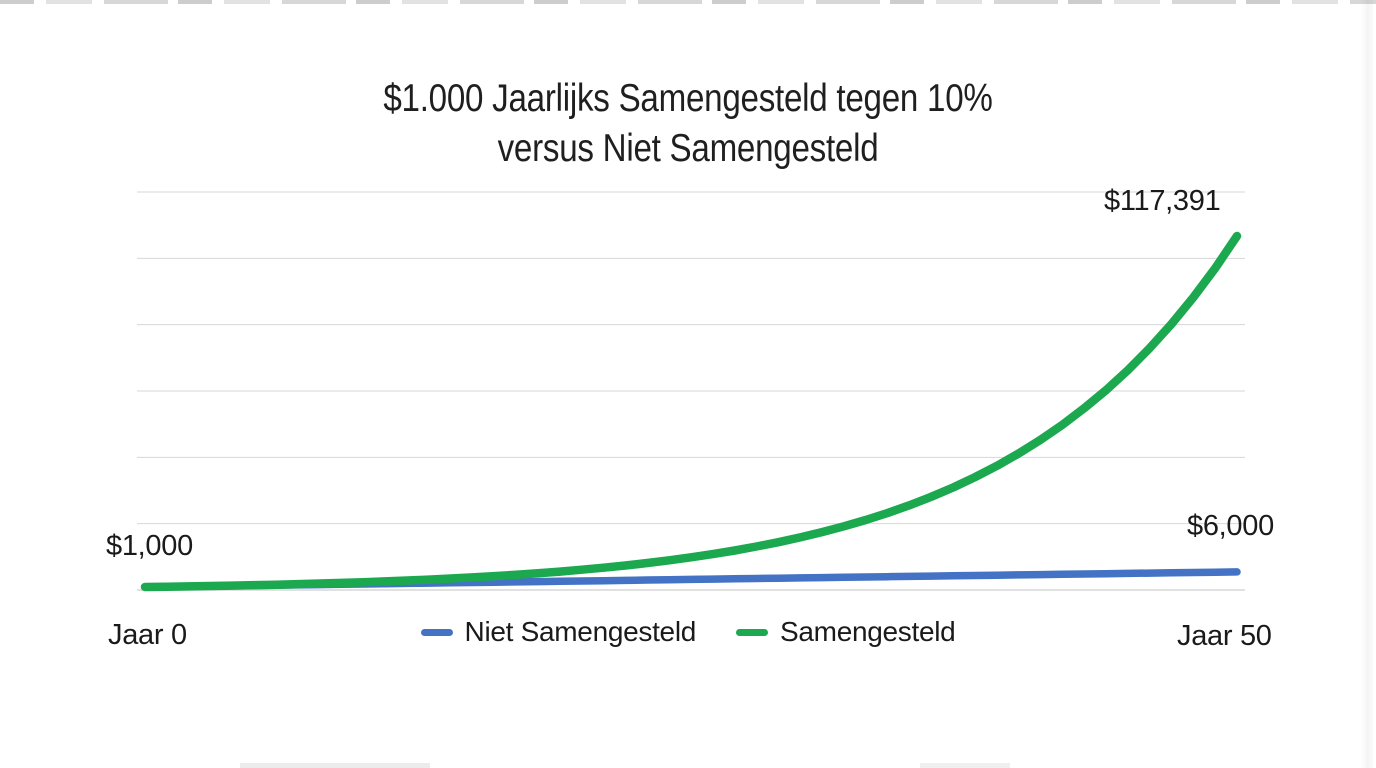 This screenshot has width=1376, height=768. What do you see at coordinates (147, 635) in the screenshot?
I see `x-axis-label-year0: Jaar 0` at bounding box center [147, 635].